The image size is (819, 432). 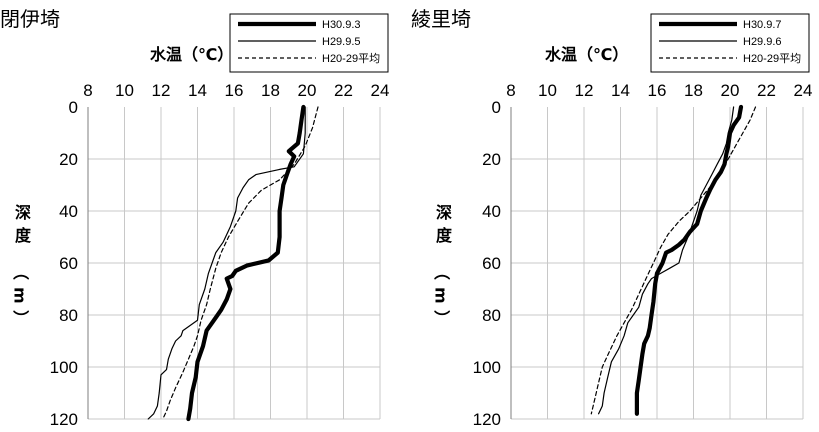 What do you see at coordinates (309, 43) in the screenshot?
I see `legend: H30.9.3 H29.9.5 H20-29平均` at bounding box center [309, 43].